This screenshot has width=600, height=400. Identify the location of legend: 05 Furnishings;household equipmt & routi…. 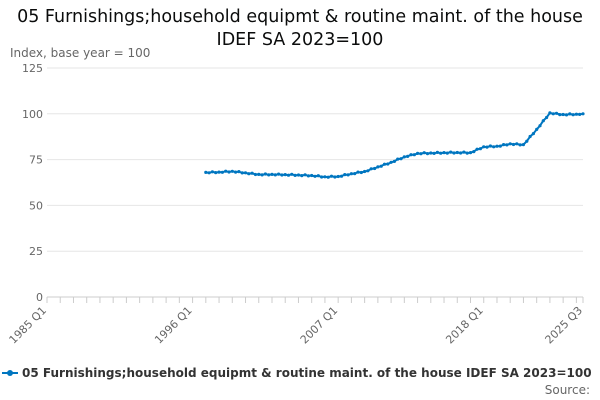
(297, 373).